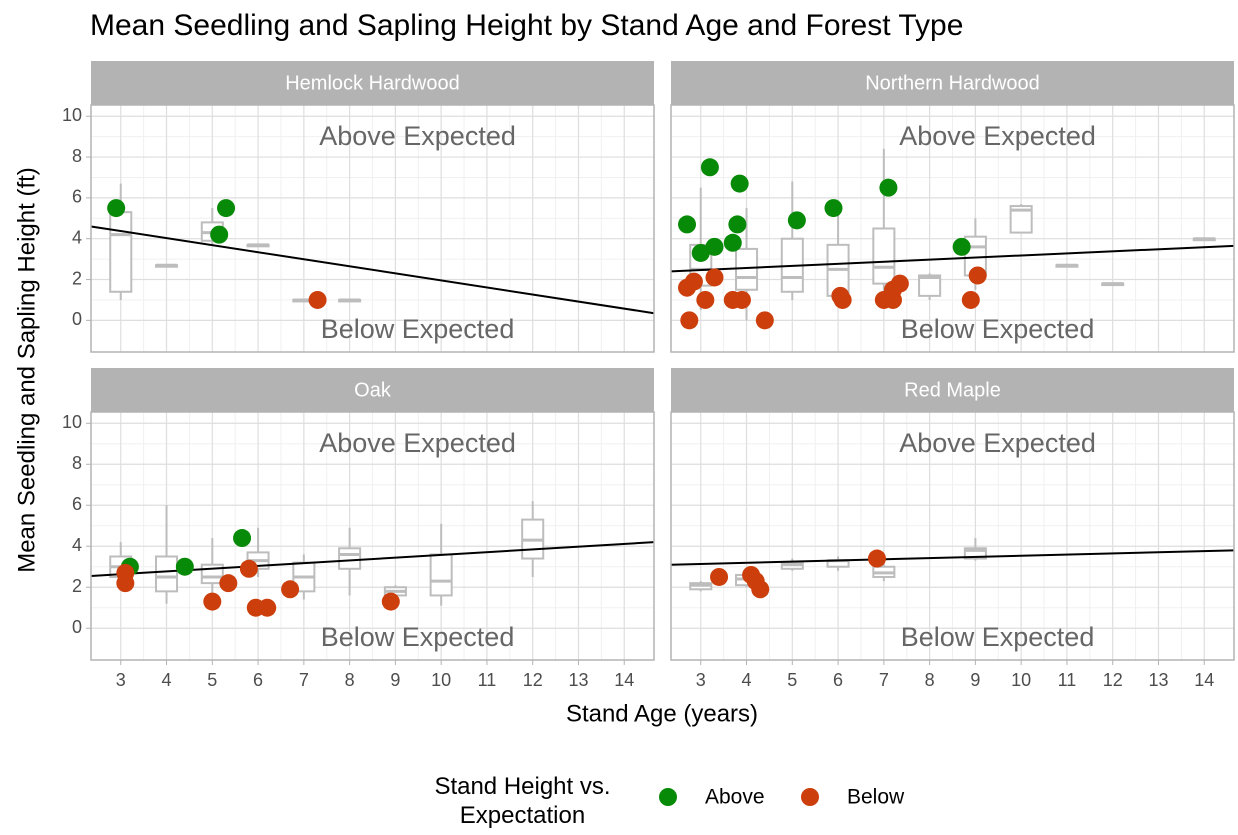 This screenshot has width=1238, height=835. I want to click on x-tick-label: 10, so click(1021, 680).